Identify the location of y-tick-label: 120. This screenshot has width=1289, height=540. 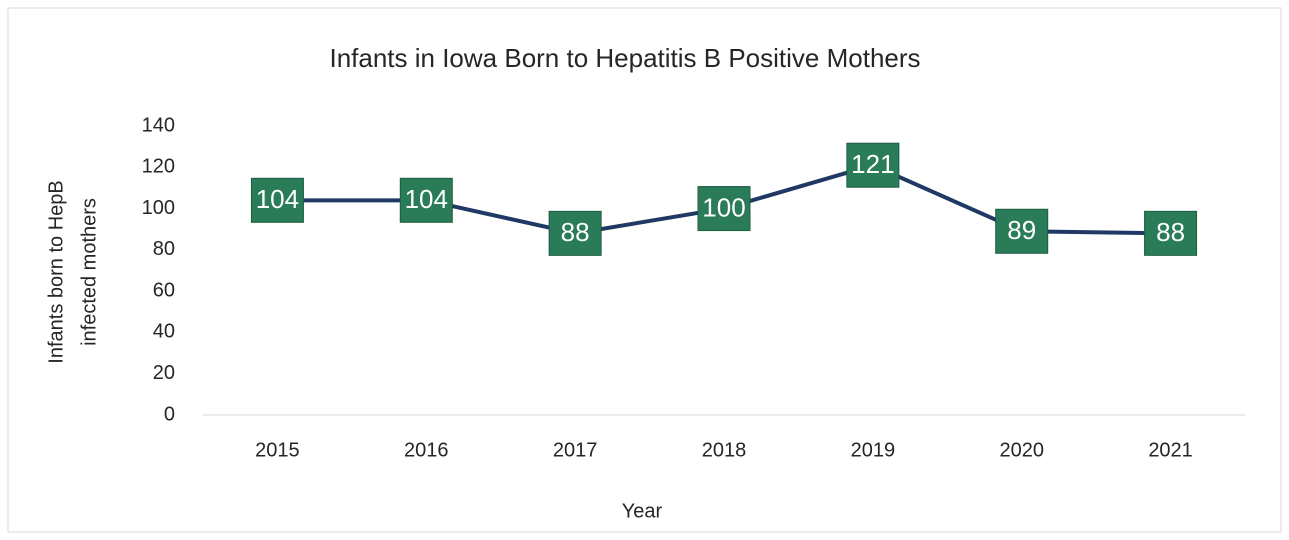
(158, 167).